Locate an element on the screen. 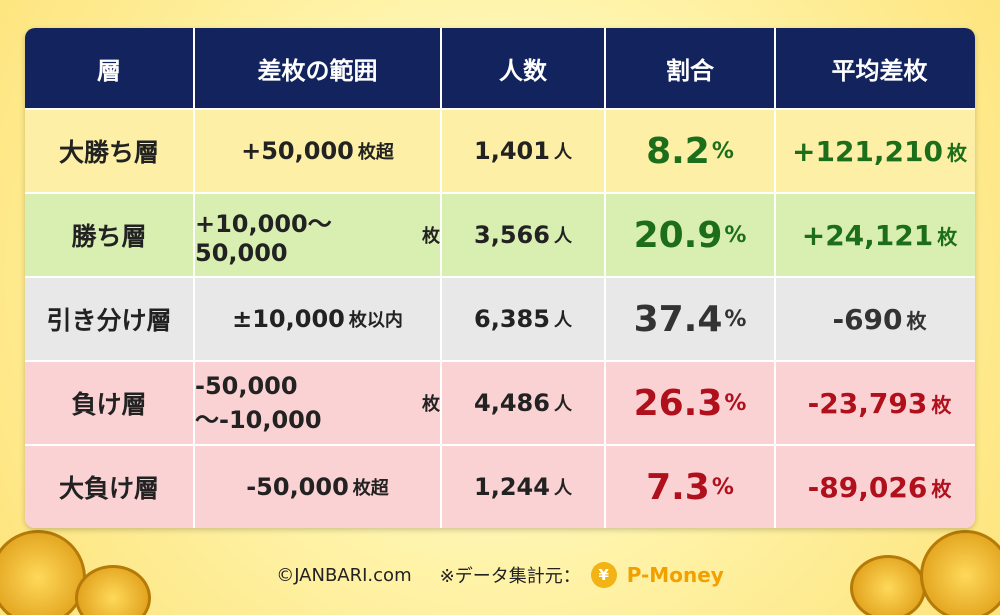  count-cell: 4,486 人 is located at coordinates (523, 403).